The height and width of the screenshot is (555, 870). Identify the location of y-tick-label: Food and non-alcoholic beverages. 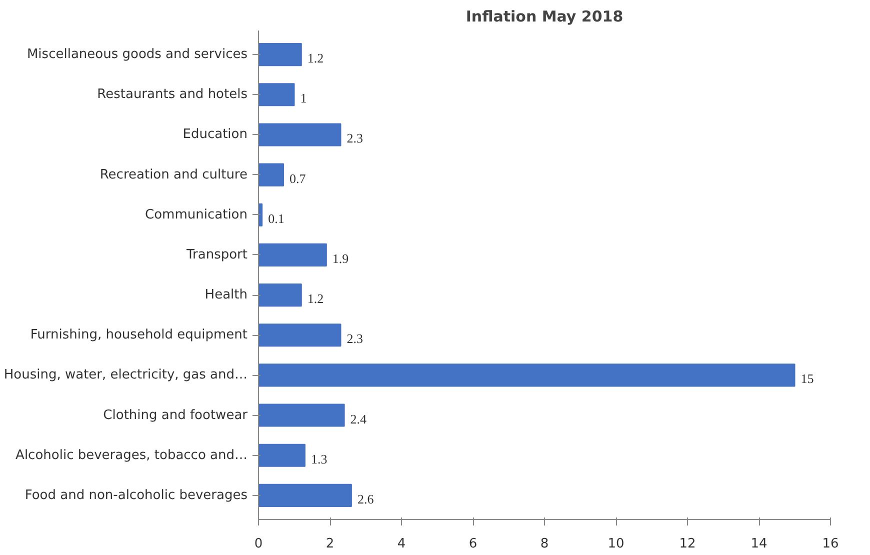
(136, 495).